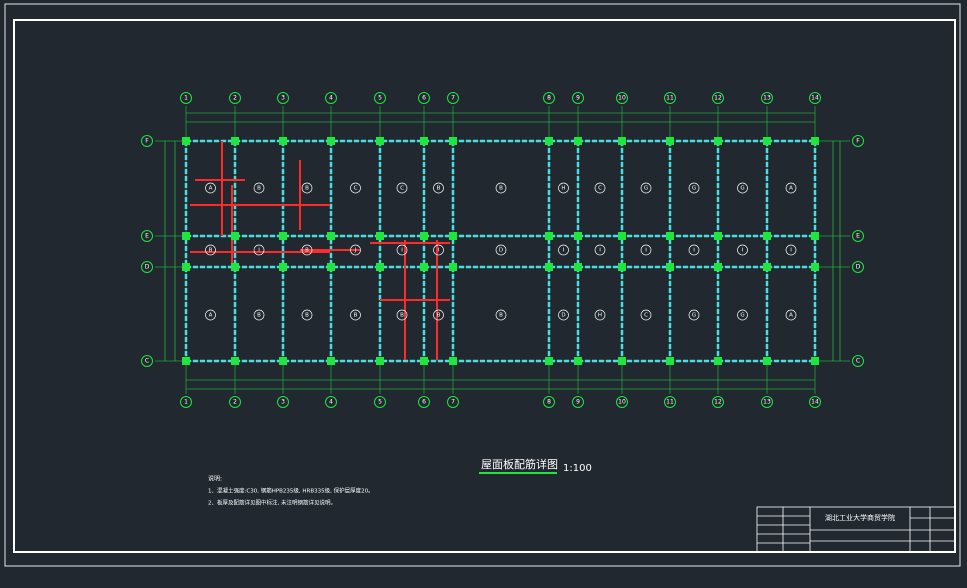  I want to click on school-name: 湖北工业大学商贸学院, so click(860, 517).